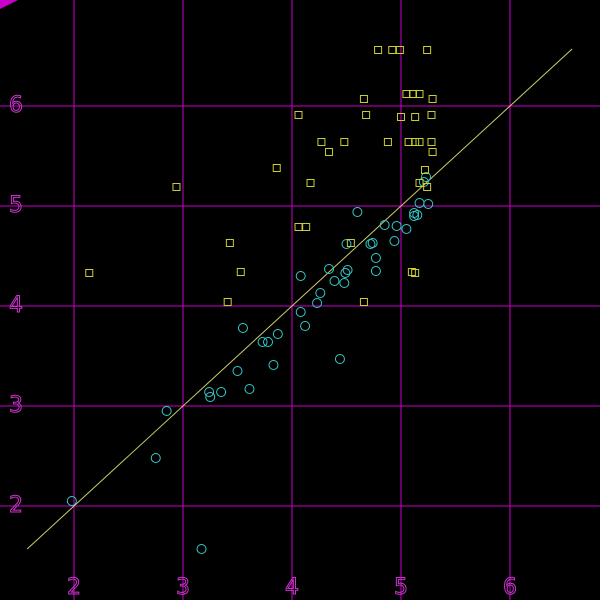 This screenshot has width=600, height=600. I want to click on y-tick-label: 6, so click(16, 105).